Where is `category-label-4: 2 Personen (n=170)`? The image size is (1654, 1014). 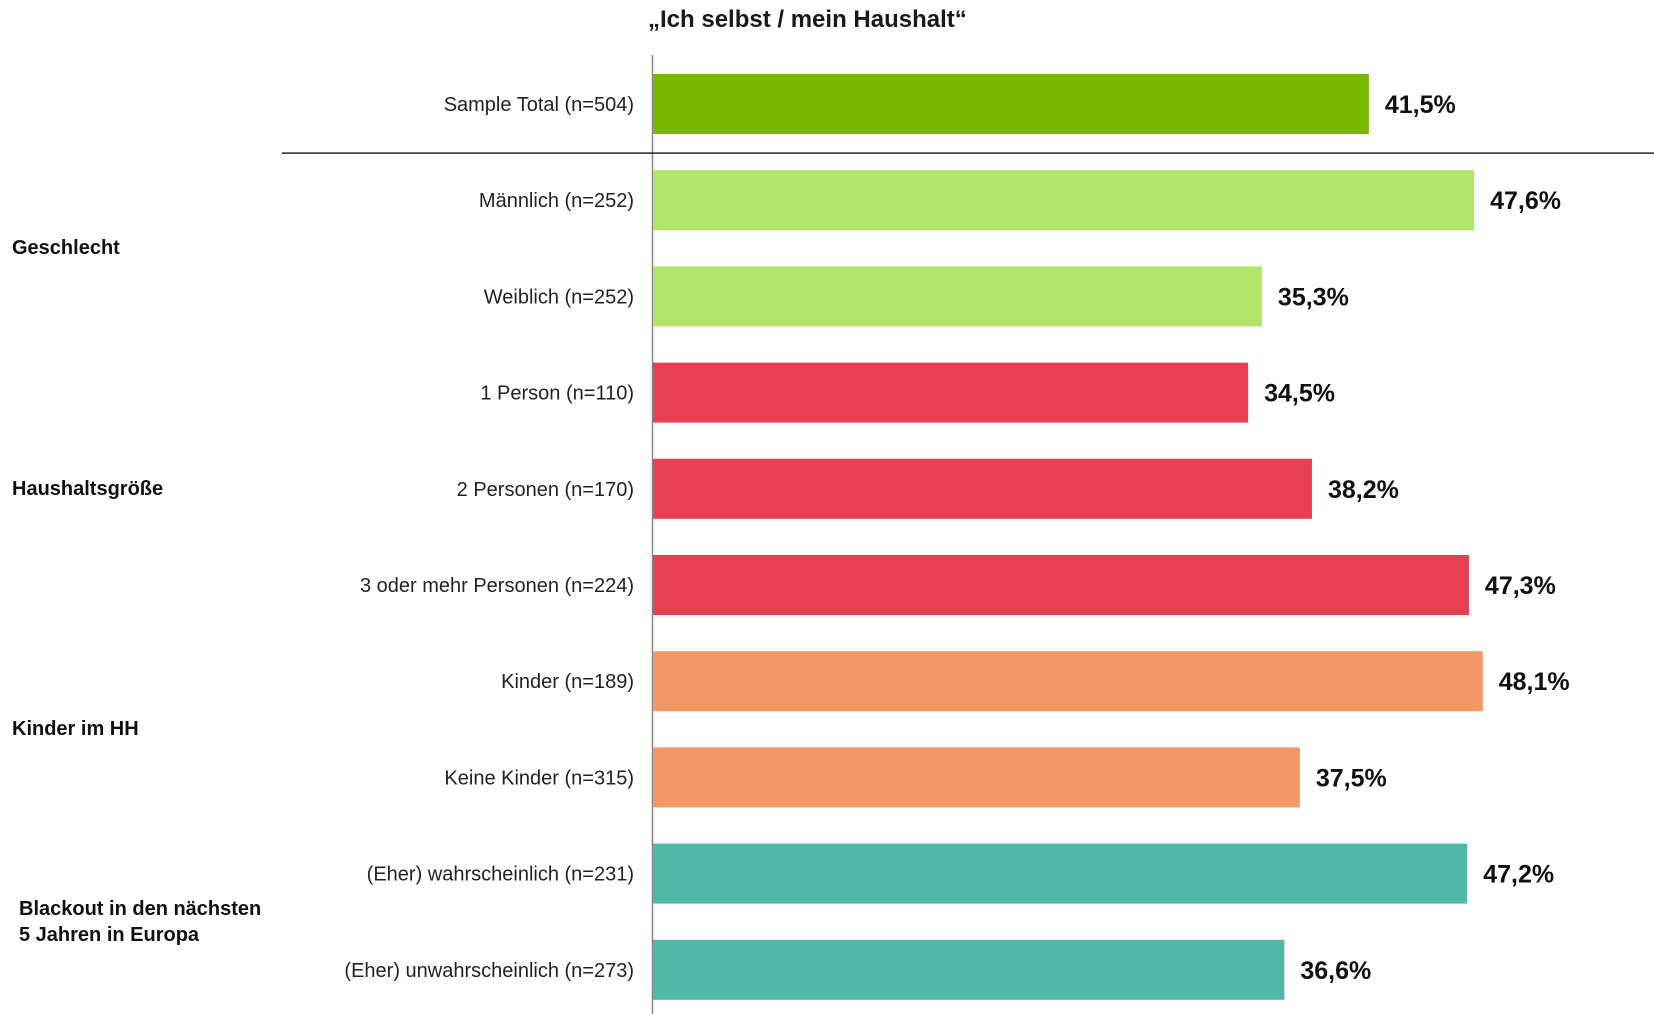 category-label-4: 2 Personen (n=170) is located at coordinates (545, 490).